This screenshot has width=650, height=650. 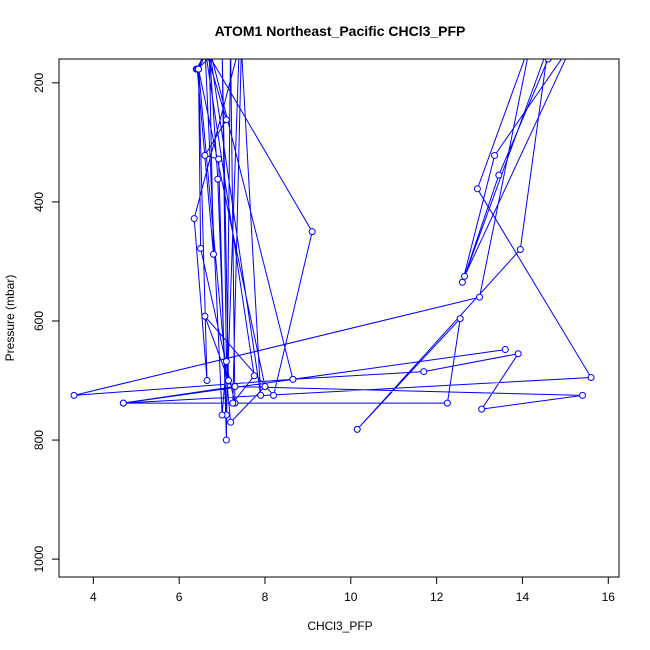 What do you see at coordinates (339, 626) in the screenshot?
I see `x-axis-label: CHCl3_PFP` at bounding box center [339, 626].